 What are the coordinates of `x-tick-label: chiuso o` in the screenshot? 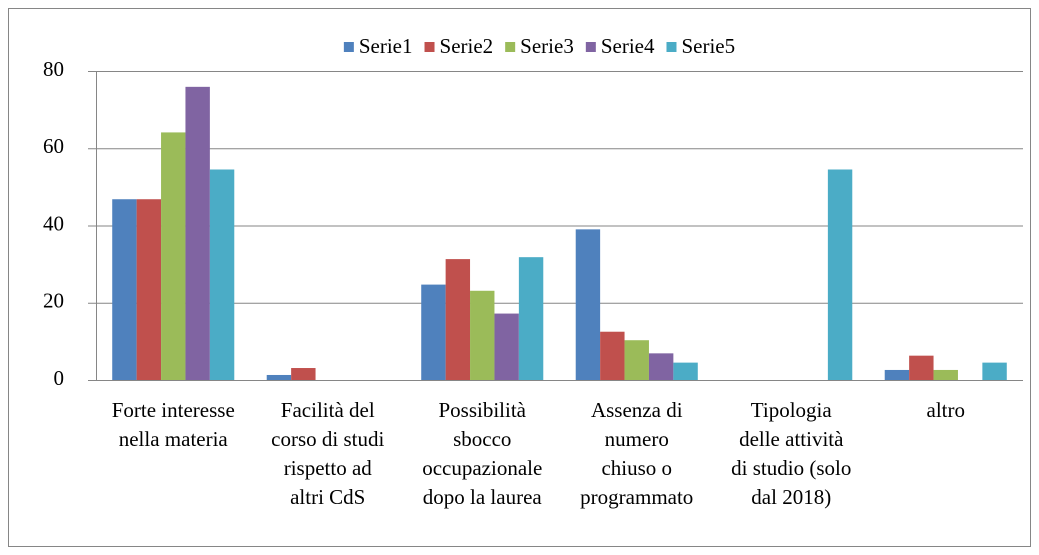 It's located at (636, 468).